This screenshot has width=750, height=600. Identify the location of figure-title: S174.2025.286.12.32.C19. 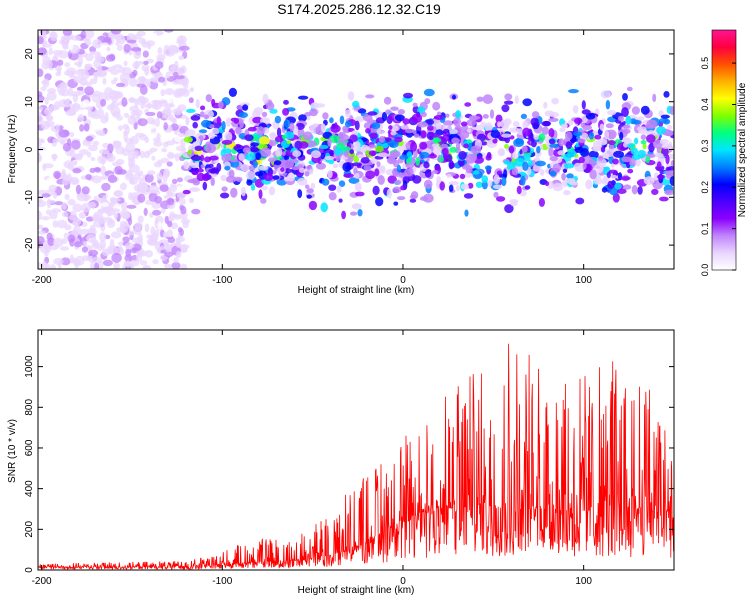
(359, 9).